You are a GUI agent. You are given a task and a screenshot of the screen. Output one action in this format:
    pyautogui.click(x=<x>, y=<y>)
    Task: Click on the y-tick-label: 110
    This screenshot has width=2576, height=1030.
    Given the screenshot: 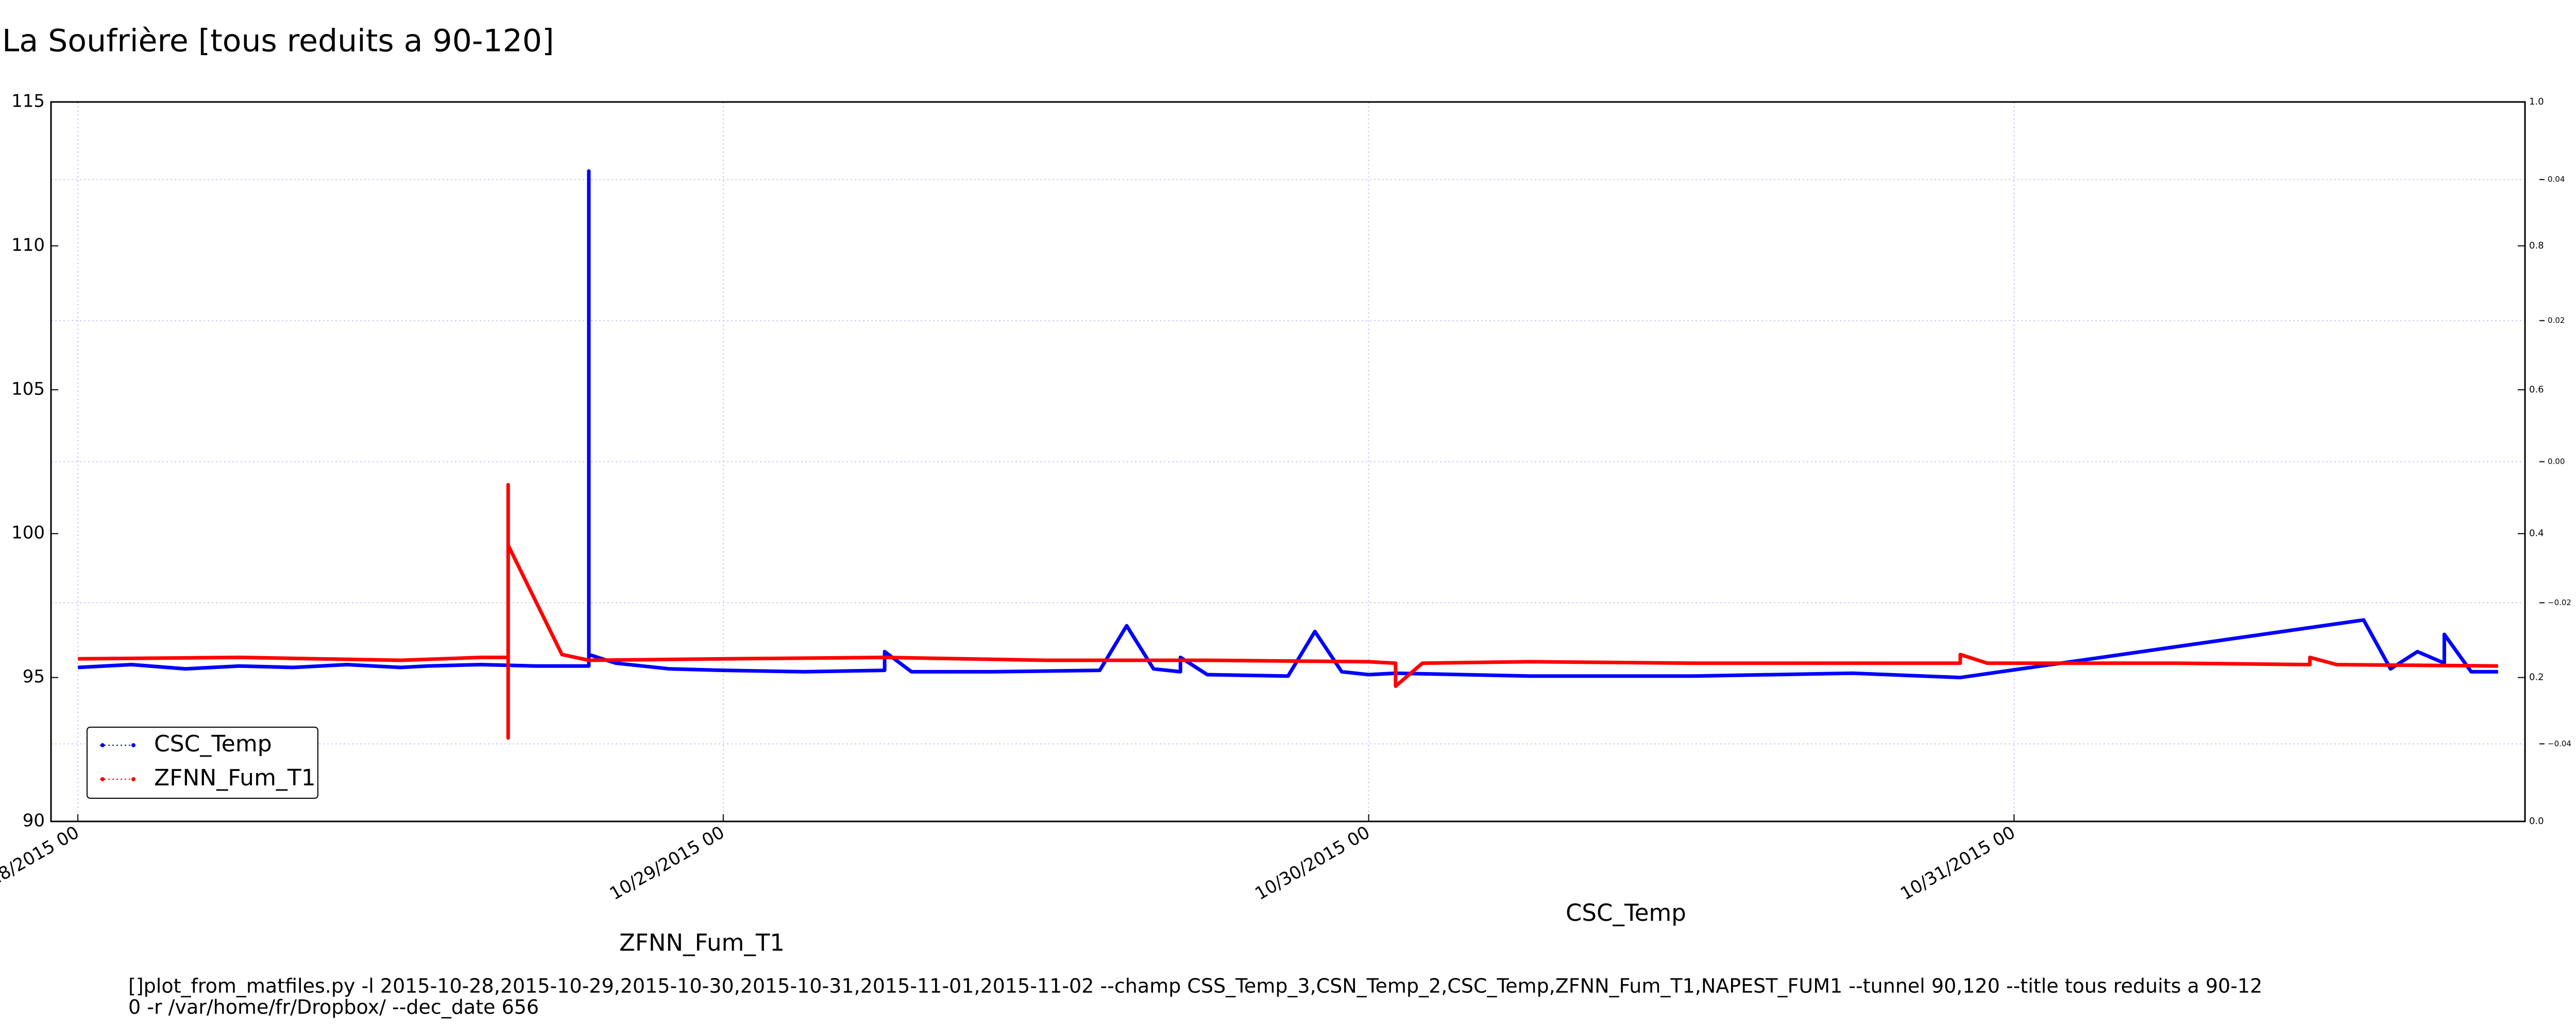 What is the action you would take?
    pyautogui.click(x=28, y=245)
    